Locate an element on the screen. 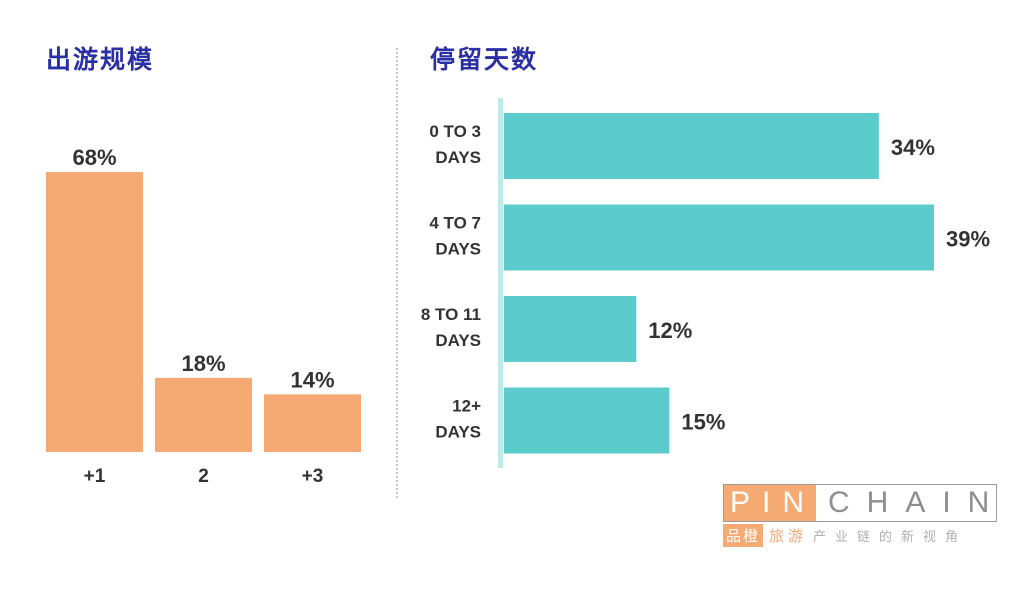 Image resolution: width=1024 pixels, height=599 pixels. logo-mark: 品橙 is located at coordinates (743, 535).